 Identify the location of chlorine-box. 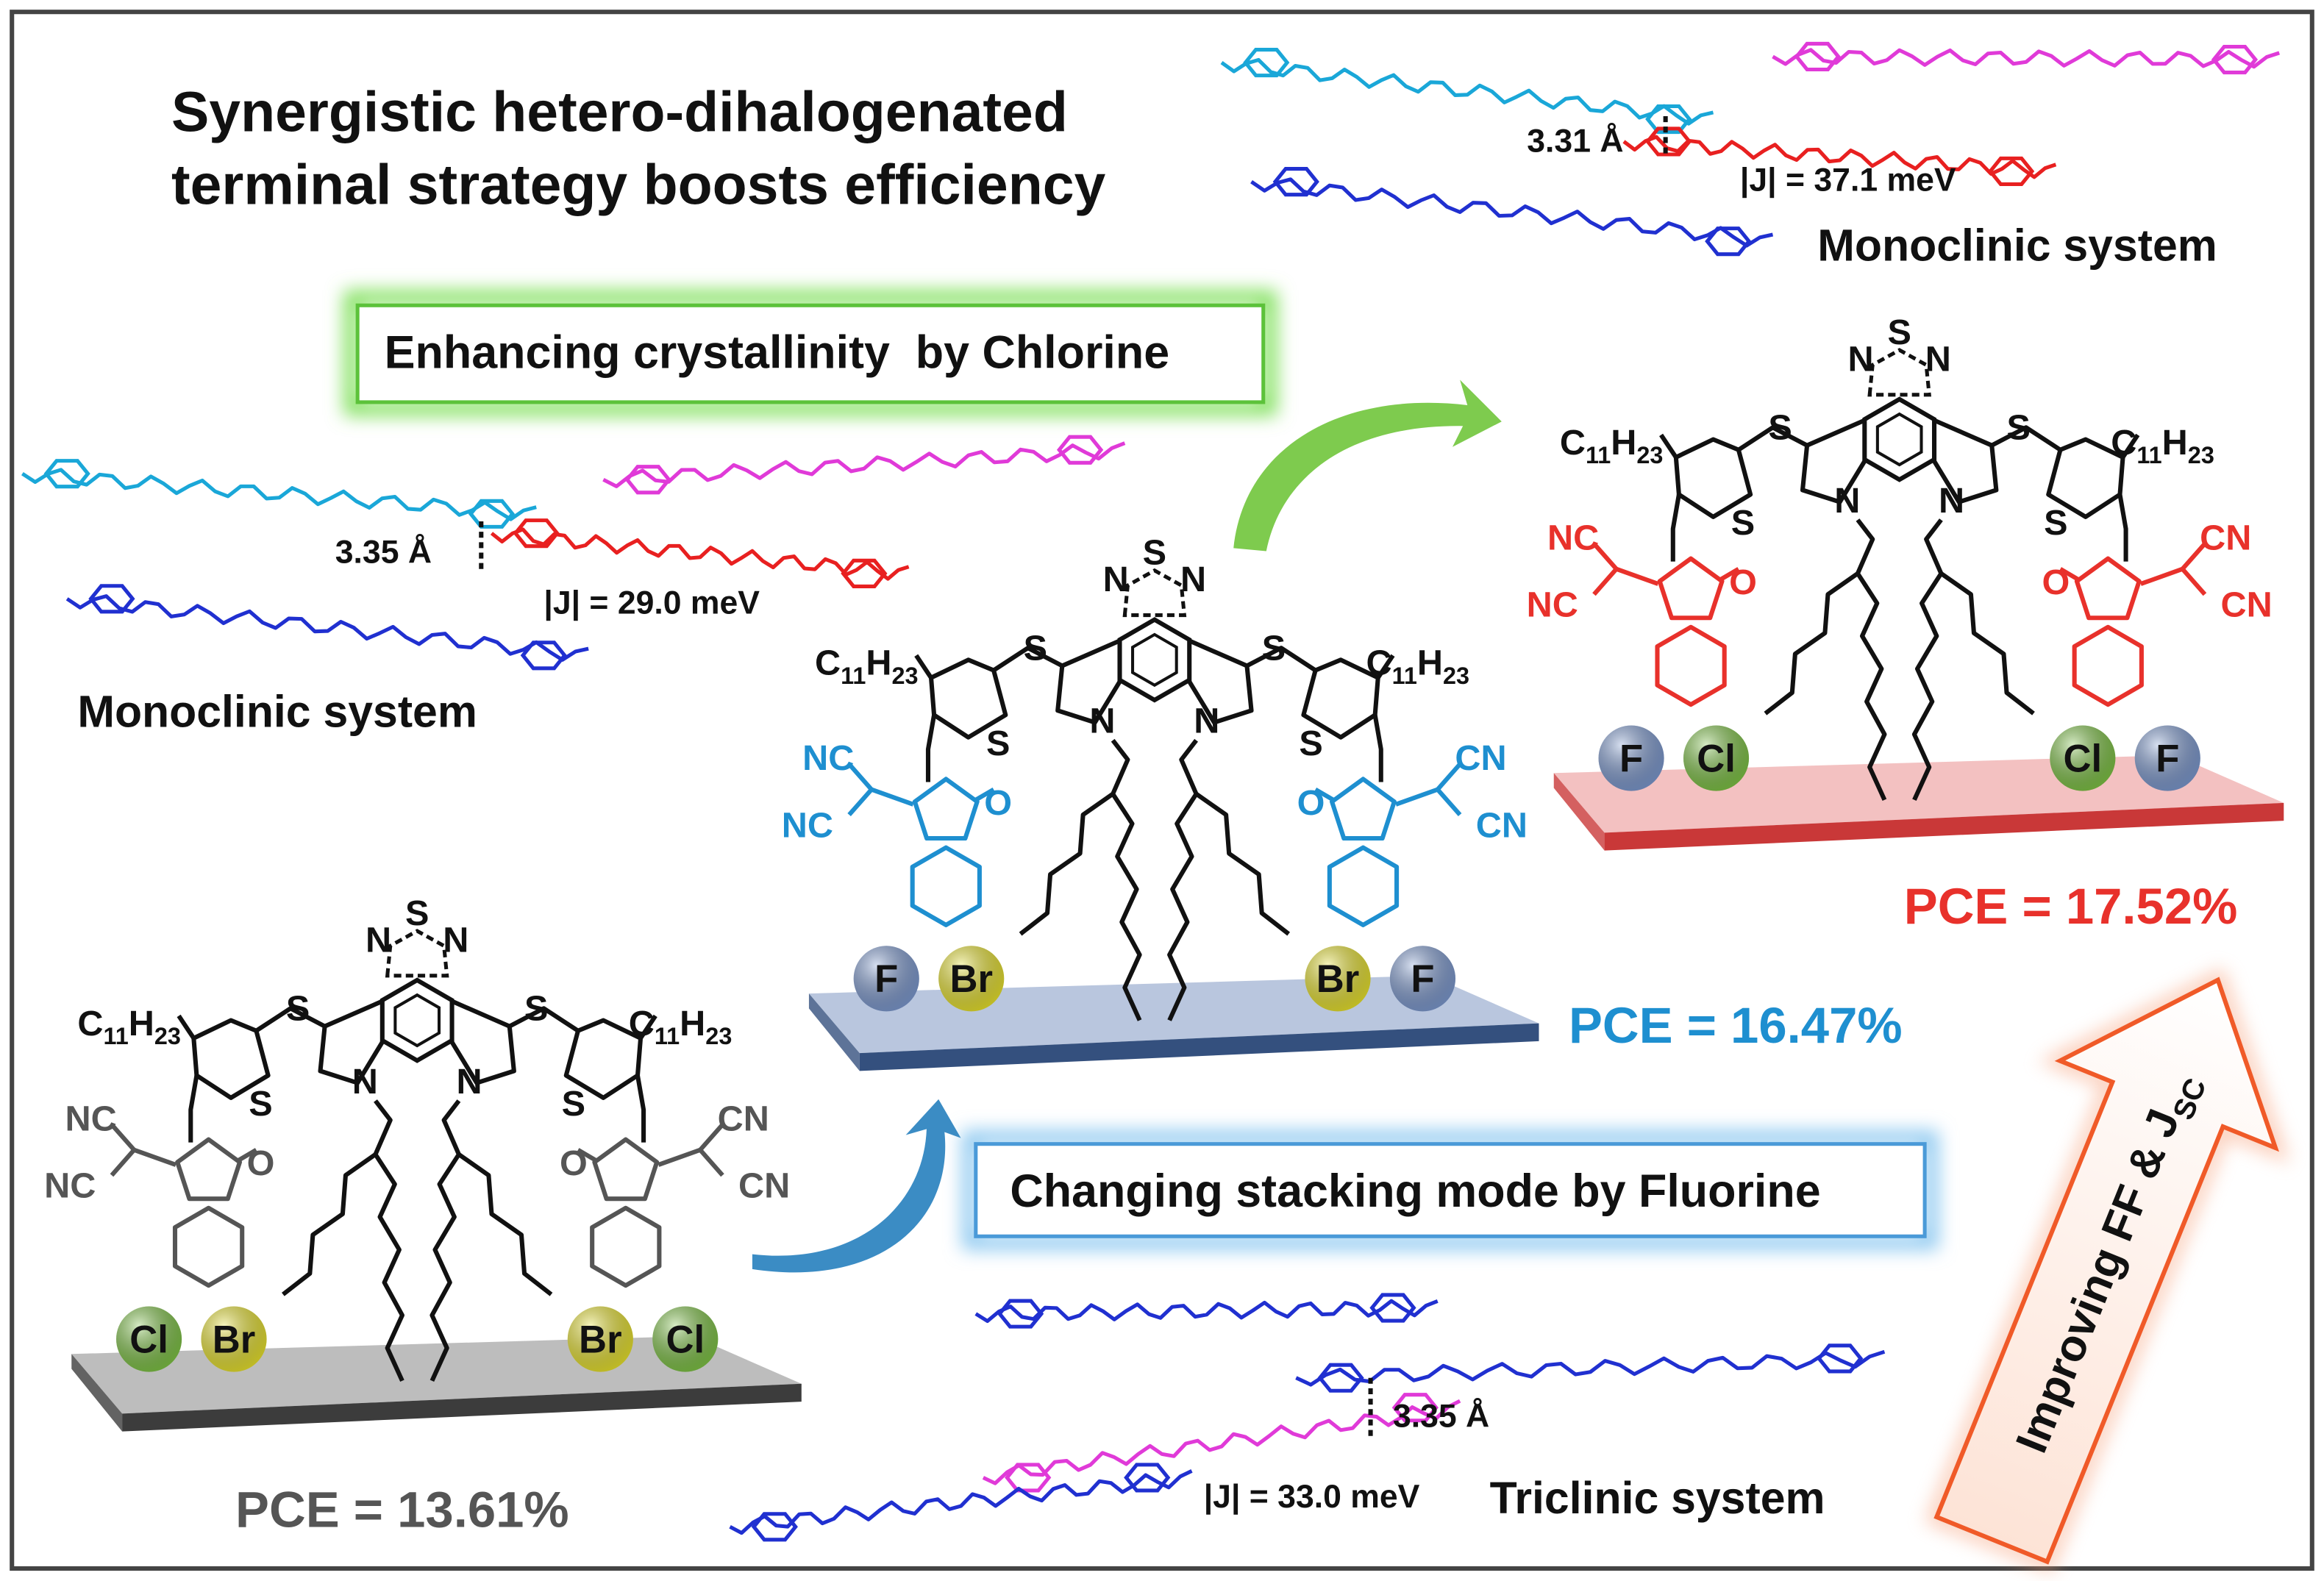
(811, 353).